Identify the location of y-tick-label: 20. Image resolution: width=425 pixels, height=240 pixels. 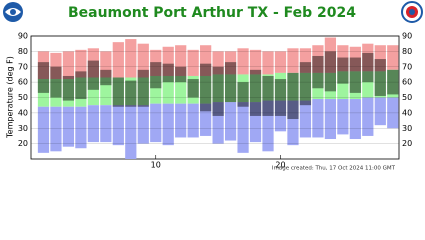
(23, 143).